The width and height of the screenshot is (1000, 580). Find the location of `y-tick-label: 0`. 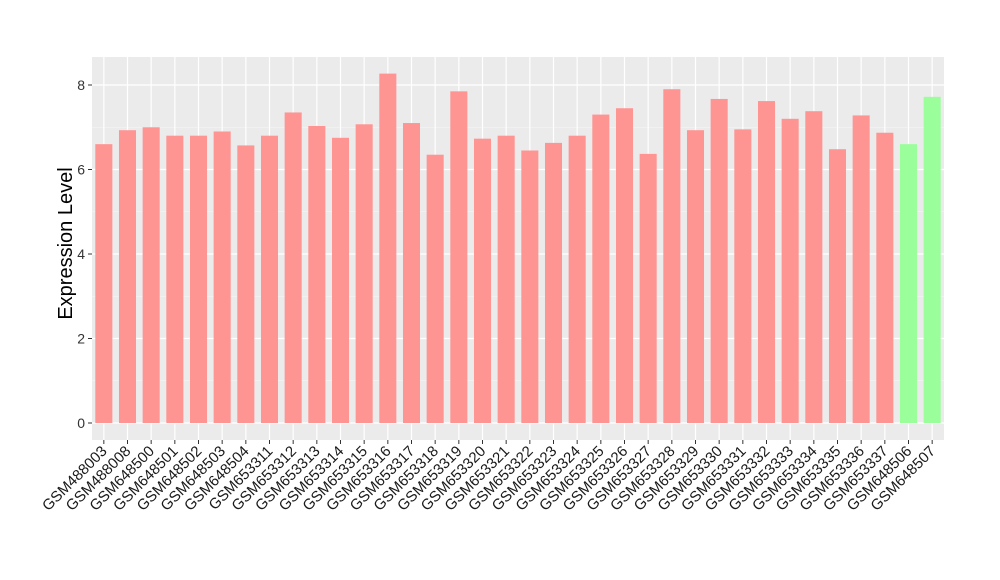

y-tick-label: 0 is located at coordinates (81, 423).